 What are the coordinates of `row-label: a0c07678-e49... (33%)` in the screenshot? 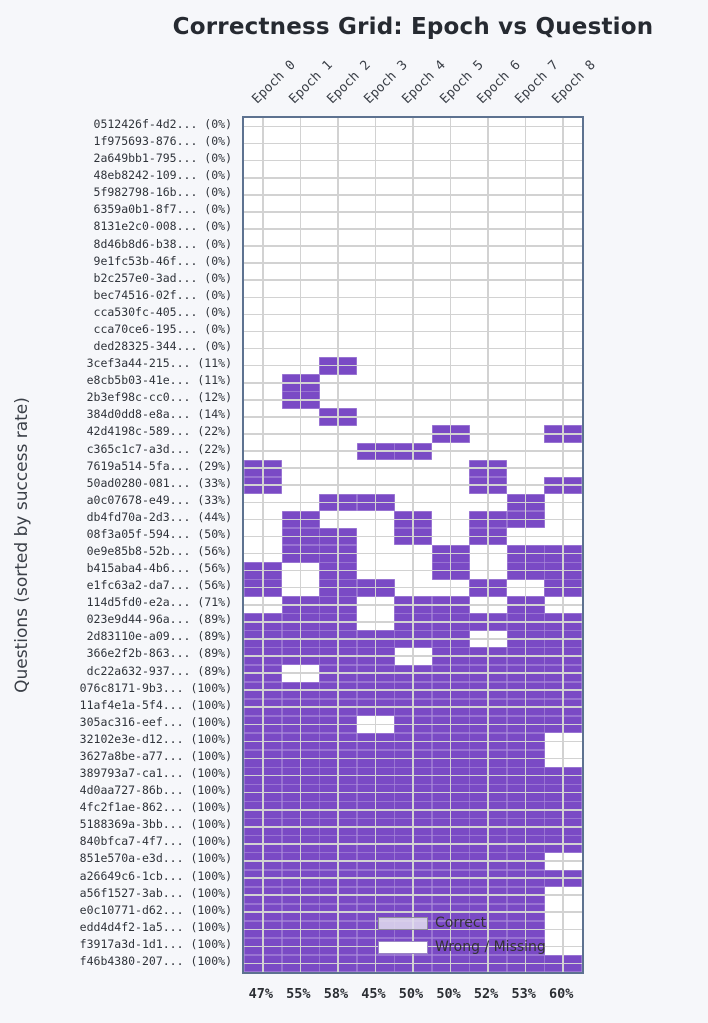 It's located at (159, 499).